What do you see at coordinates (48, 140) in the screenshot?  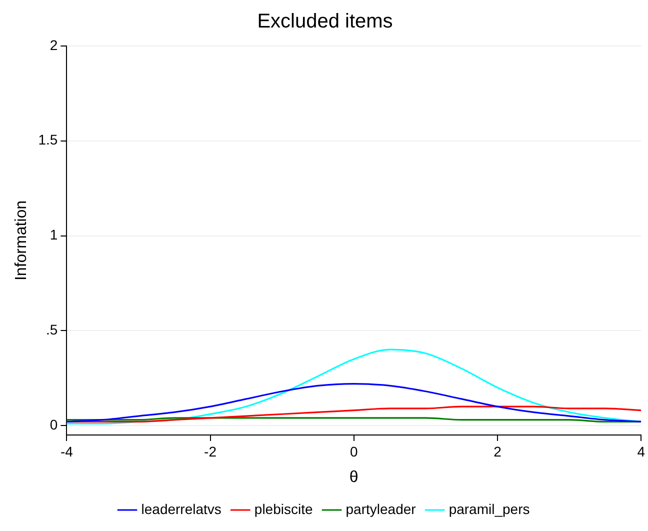 I see `y-tick-label: 1.5` at bounding box center [48, 140].